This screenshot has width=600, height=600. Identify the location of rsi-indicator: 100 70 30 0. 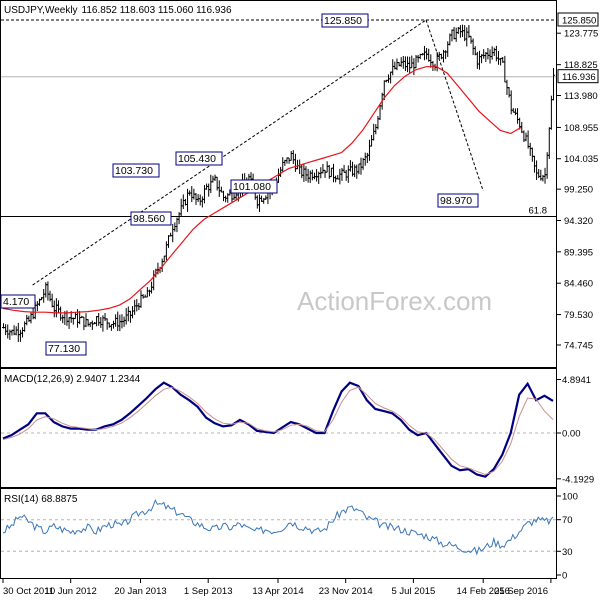
(289, 537).